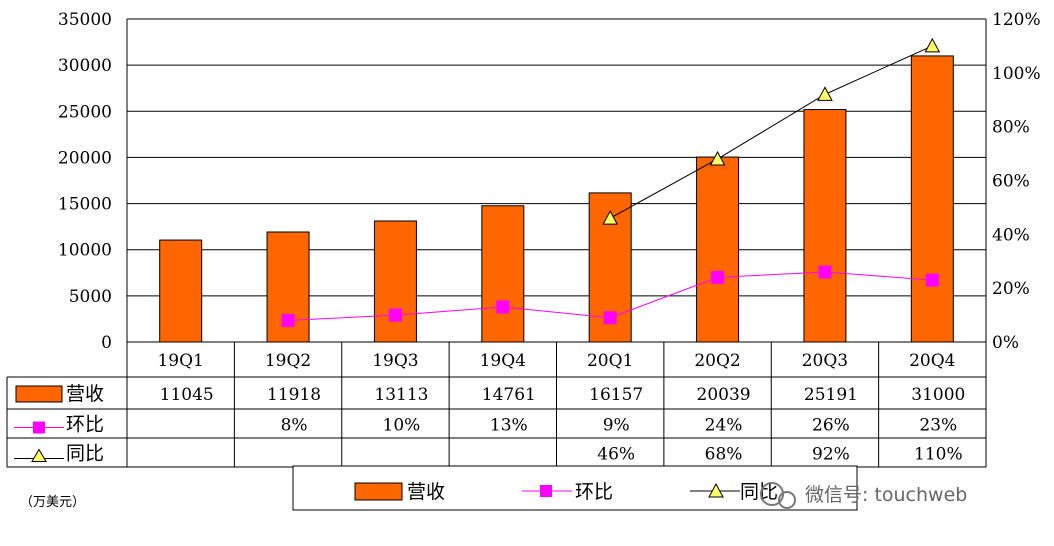  What do you see at coordinates (1016, 74) in the screenshot?
I see `y-right-tick-label: 100%` at bounding box center [1016, 74].